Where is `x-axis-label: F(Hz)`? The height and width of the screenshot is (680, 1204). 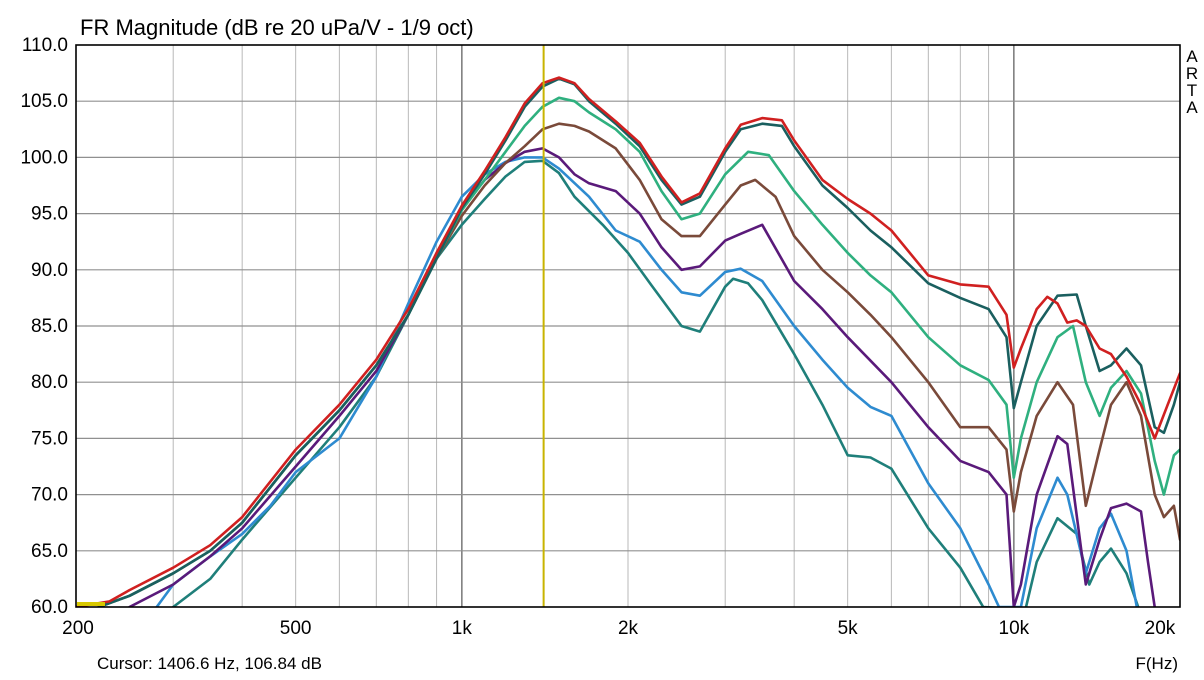
x-axis-label: F(Hz) is located at coordinates (1157, 663).